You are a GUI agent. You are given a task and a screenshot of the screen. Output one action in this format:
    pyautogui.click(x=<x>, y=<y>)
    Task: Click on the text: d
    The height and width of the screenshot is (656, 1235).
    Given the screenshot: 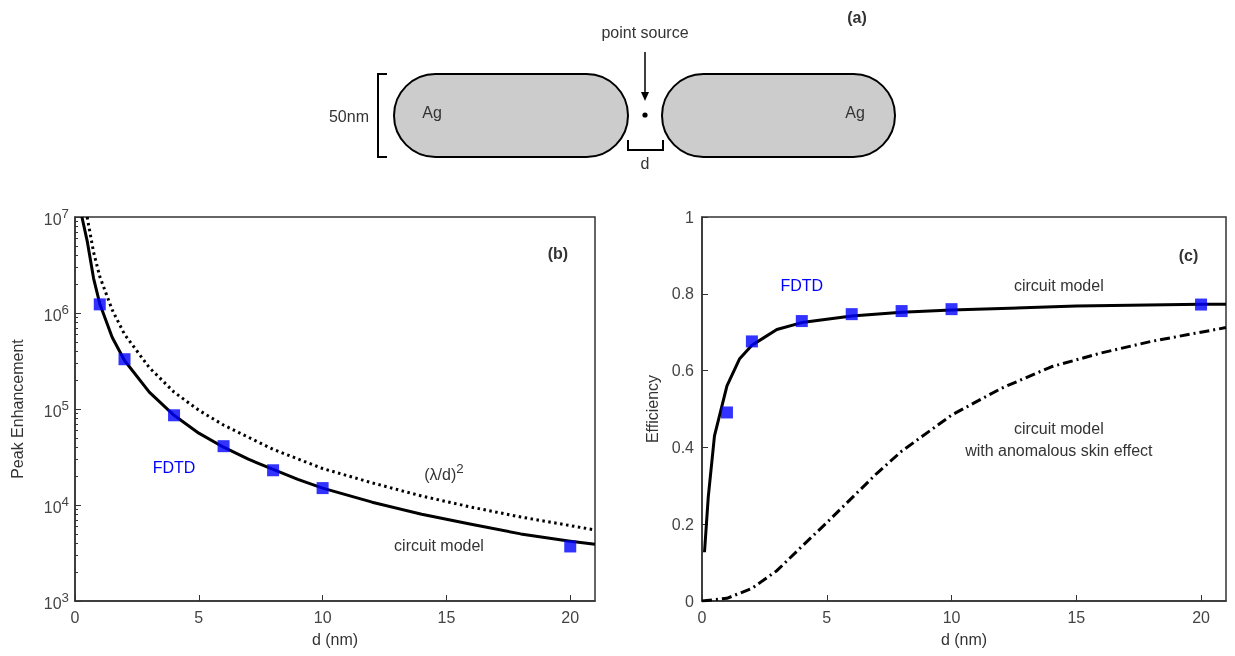 What is the action you would take?
    pyautogui.click(x=645, y=163)
    